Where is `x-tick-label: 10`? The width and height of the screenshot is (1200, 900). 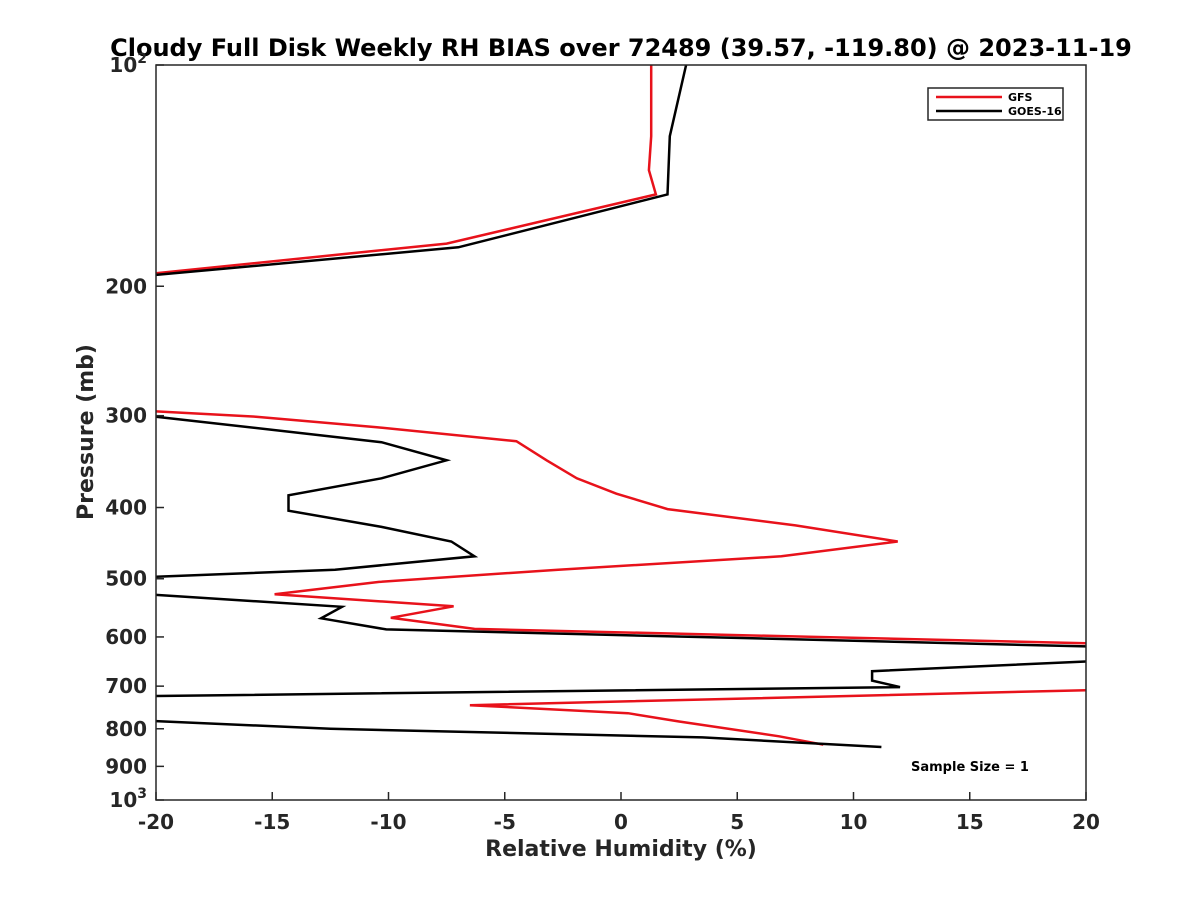 x-tick-label: 10 is located at coordinates (854, 822).